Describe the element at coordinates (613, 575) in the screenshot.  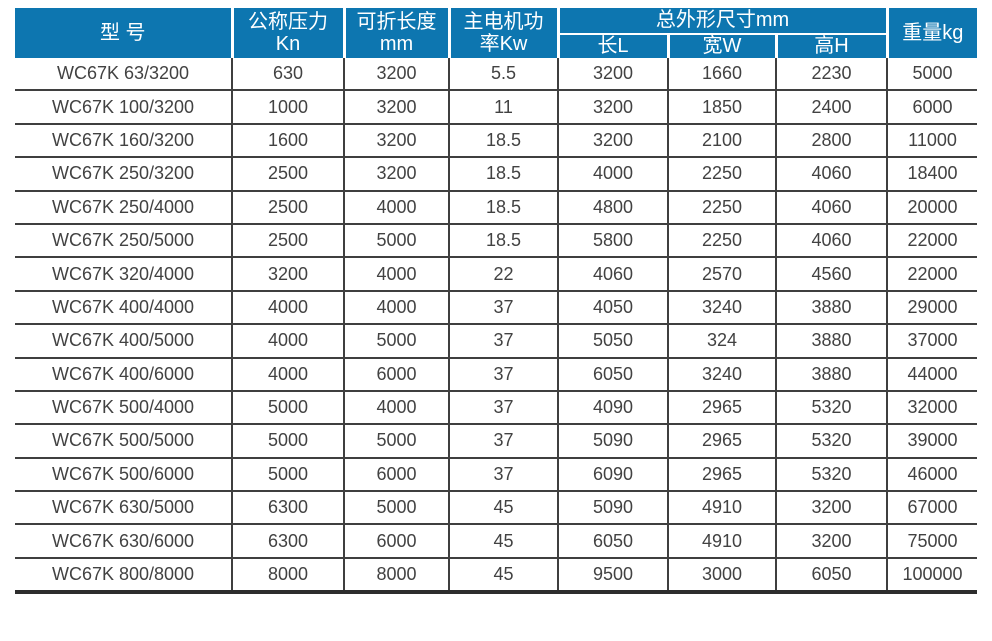
I see `dim-length-cell: 9500` at that location.